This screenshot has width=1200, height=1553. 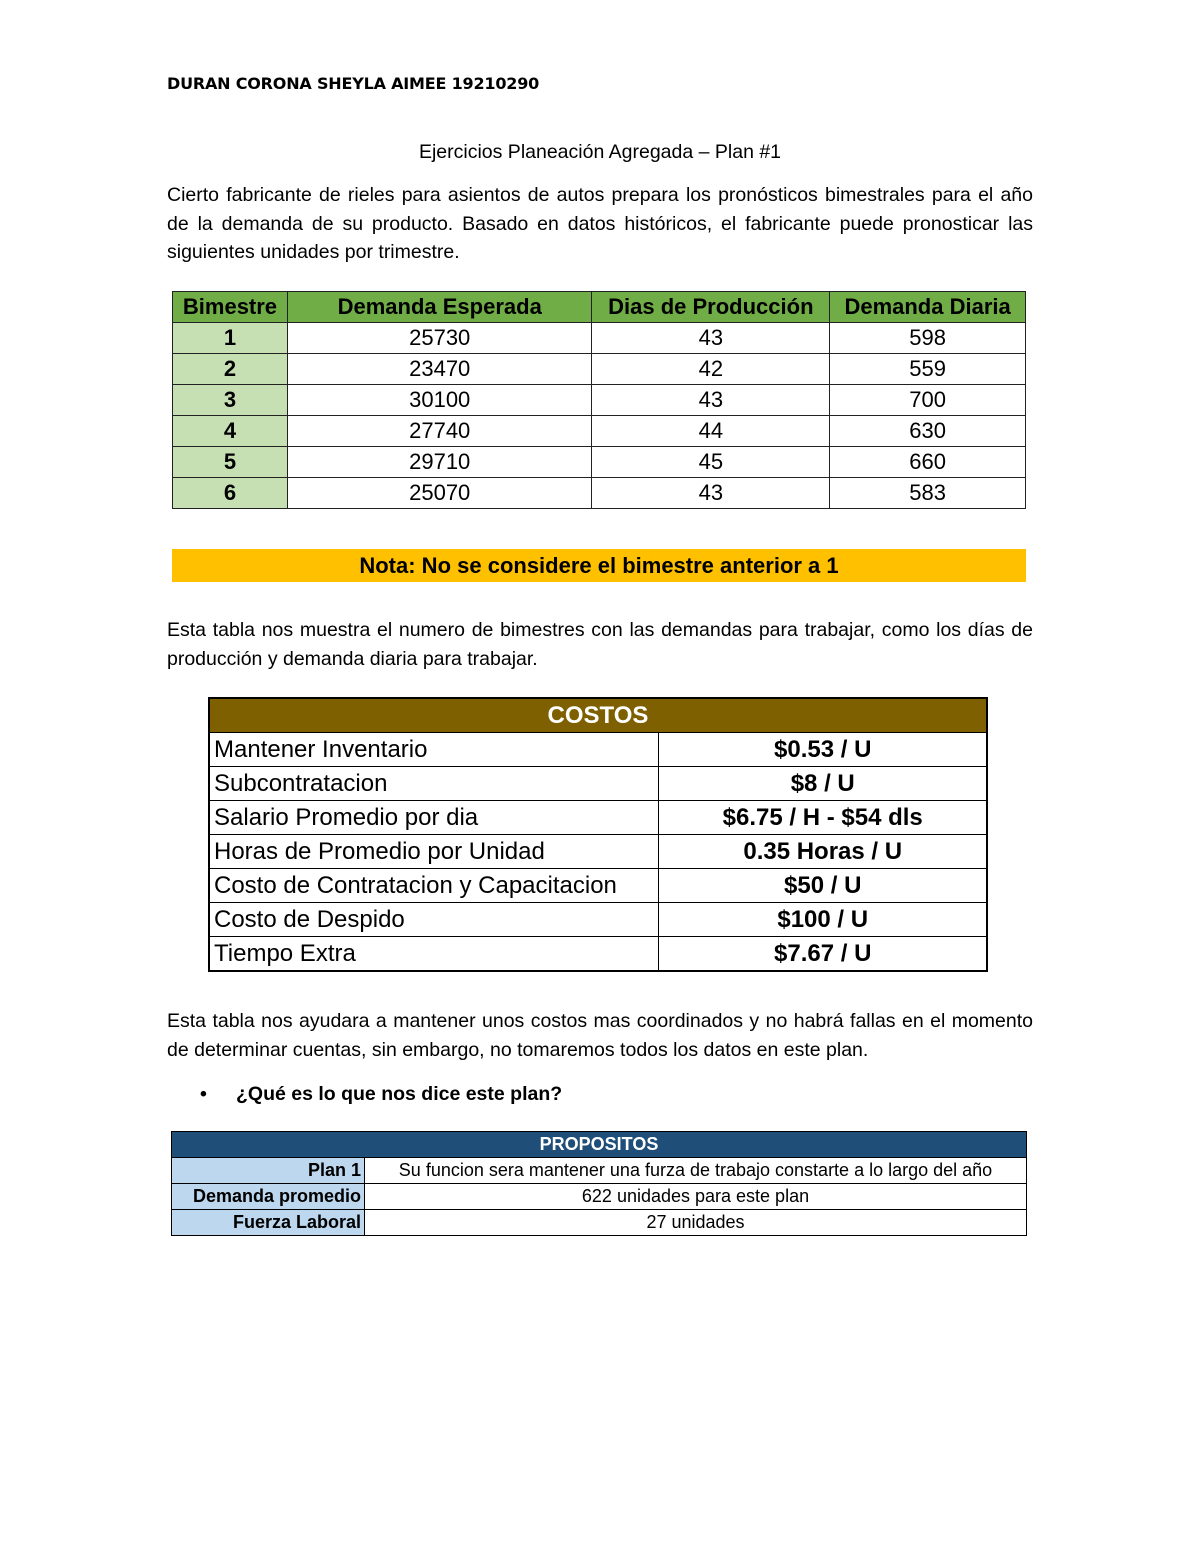 What do you see at coordinates (927, 307) in the screenshot?
I see `column-header: Demanda Diaria` at bounding box center [927, 307].